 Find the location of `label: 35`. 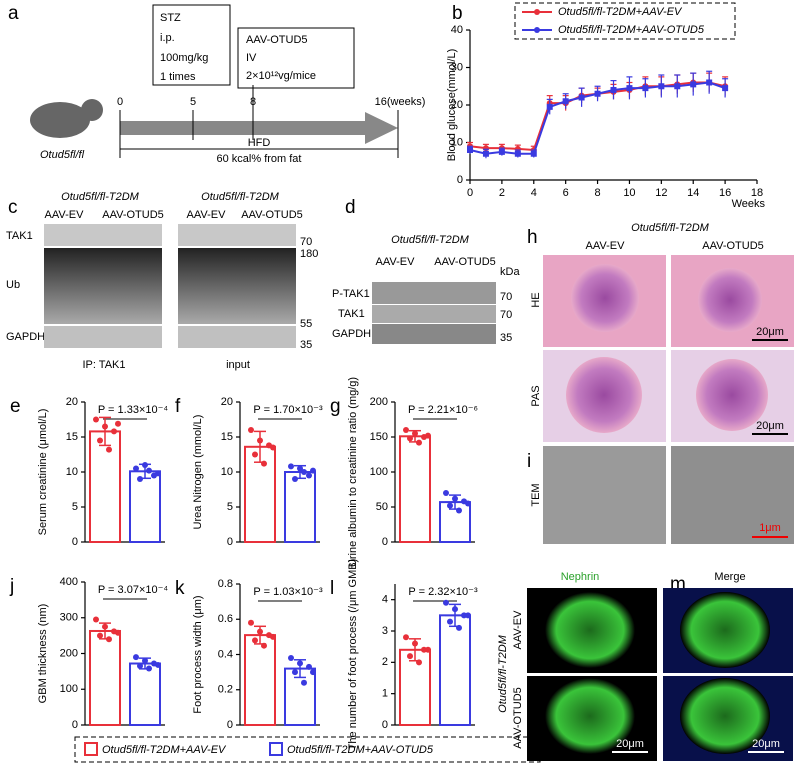

label: 35 is located at coordinates (506, 338).